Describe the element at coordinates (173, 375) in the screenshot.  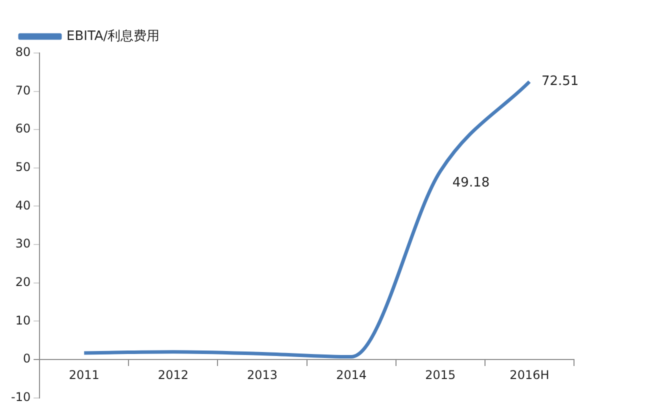
I see `x-tick-label: 2012` at that location.